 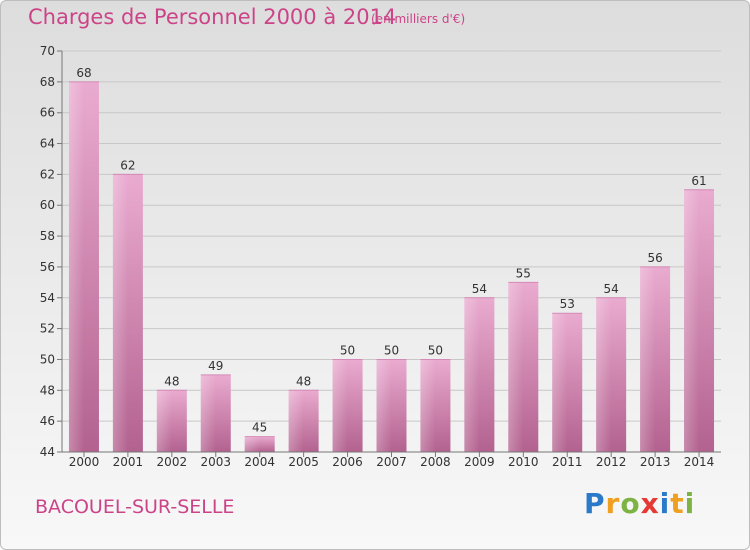 I want to click on y-tick-label: 54, so click(x=47, y=298).